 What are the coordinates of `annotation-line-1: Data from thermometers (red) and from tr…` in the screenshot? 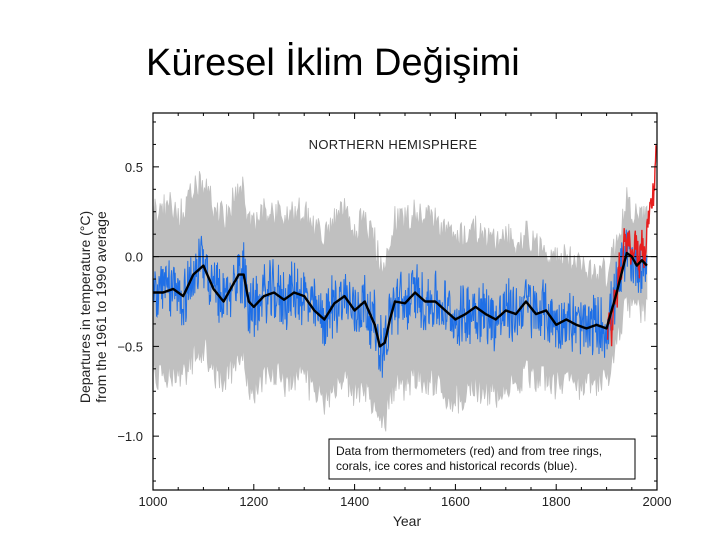 It's located at (469, 451).